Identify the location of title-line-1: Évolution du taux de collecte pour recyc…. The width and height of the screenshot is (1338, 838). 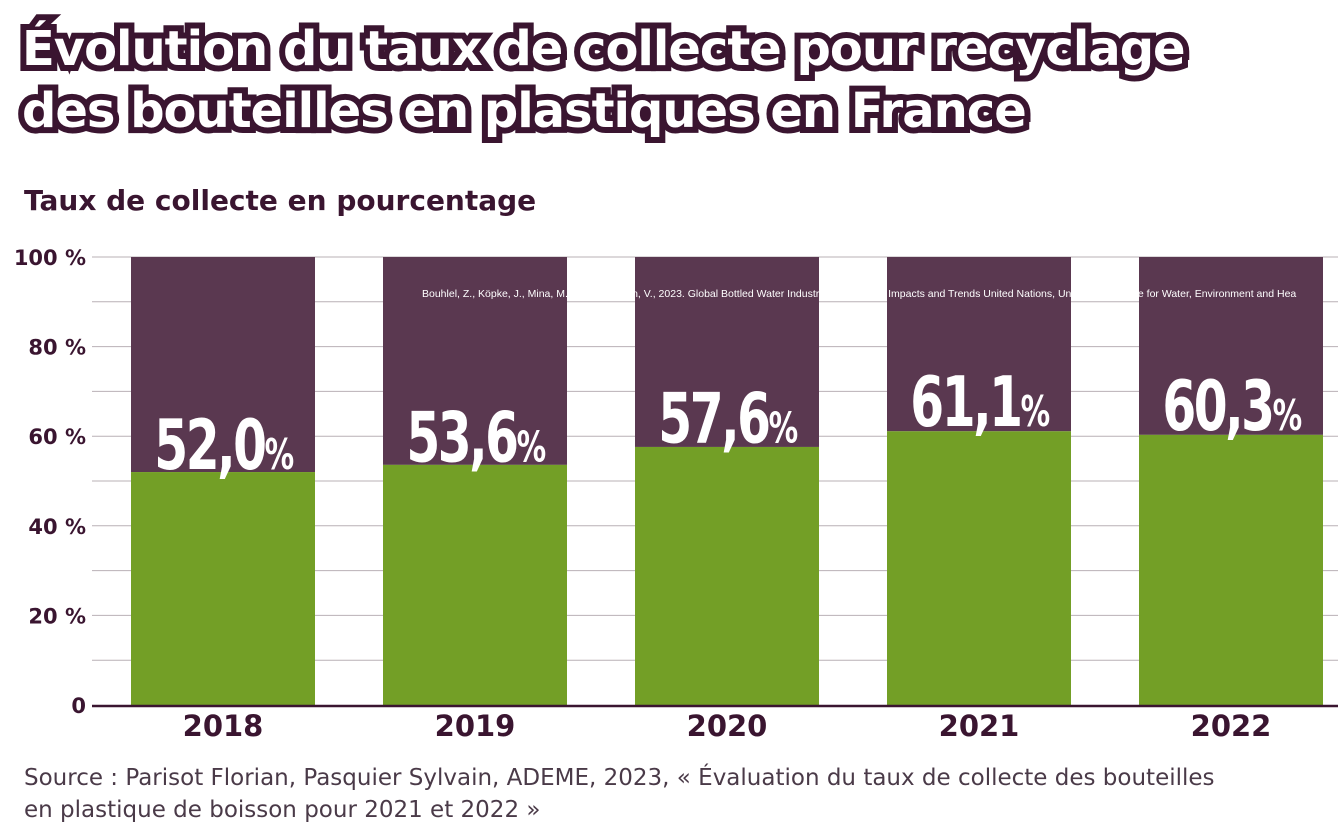
(604, 49).